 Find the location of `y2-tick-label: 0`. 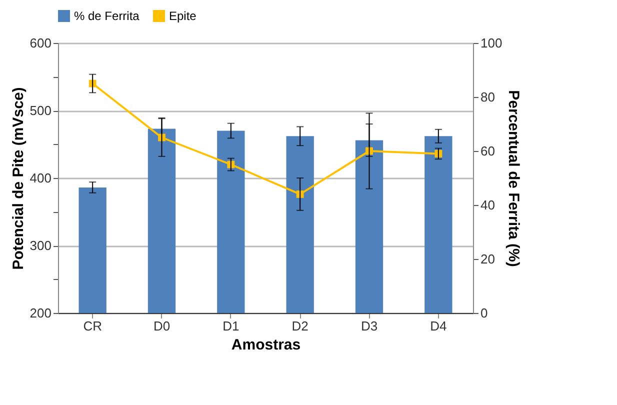

y2-tick-label: 0 is located at coordinates (484, 313).